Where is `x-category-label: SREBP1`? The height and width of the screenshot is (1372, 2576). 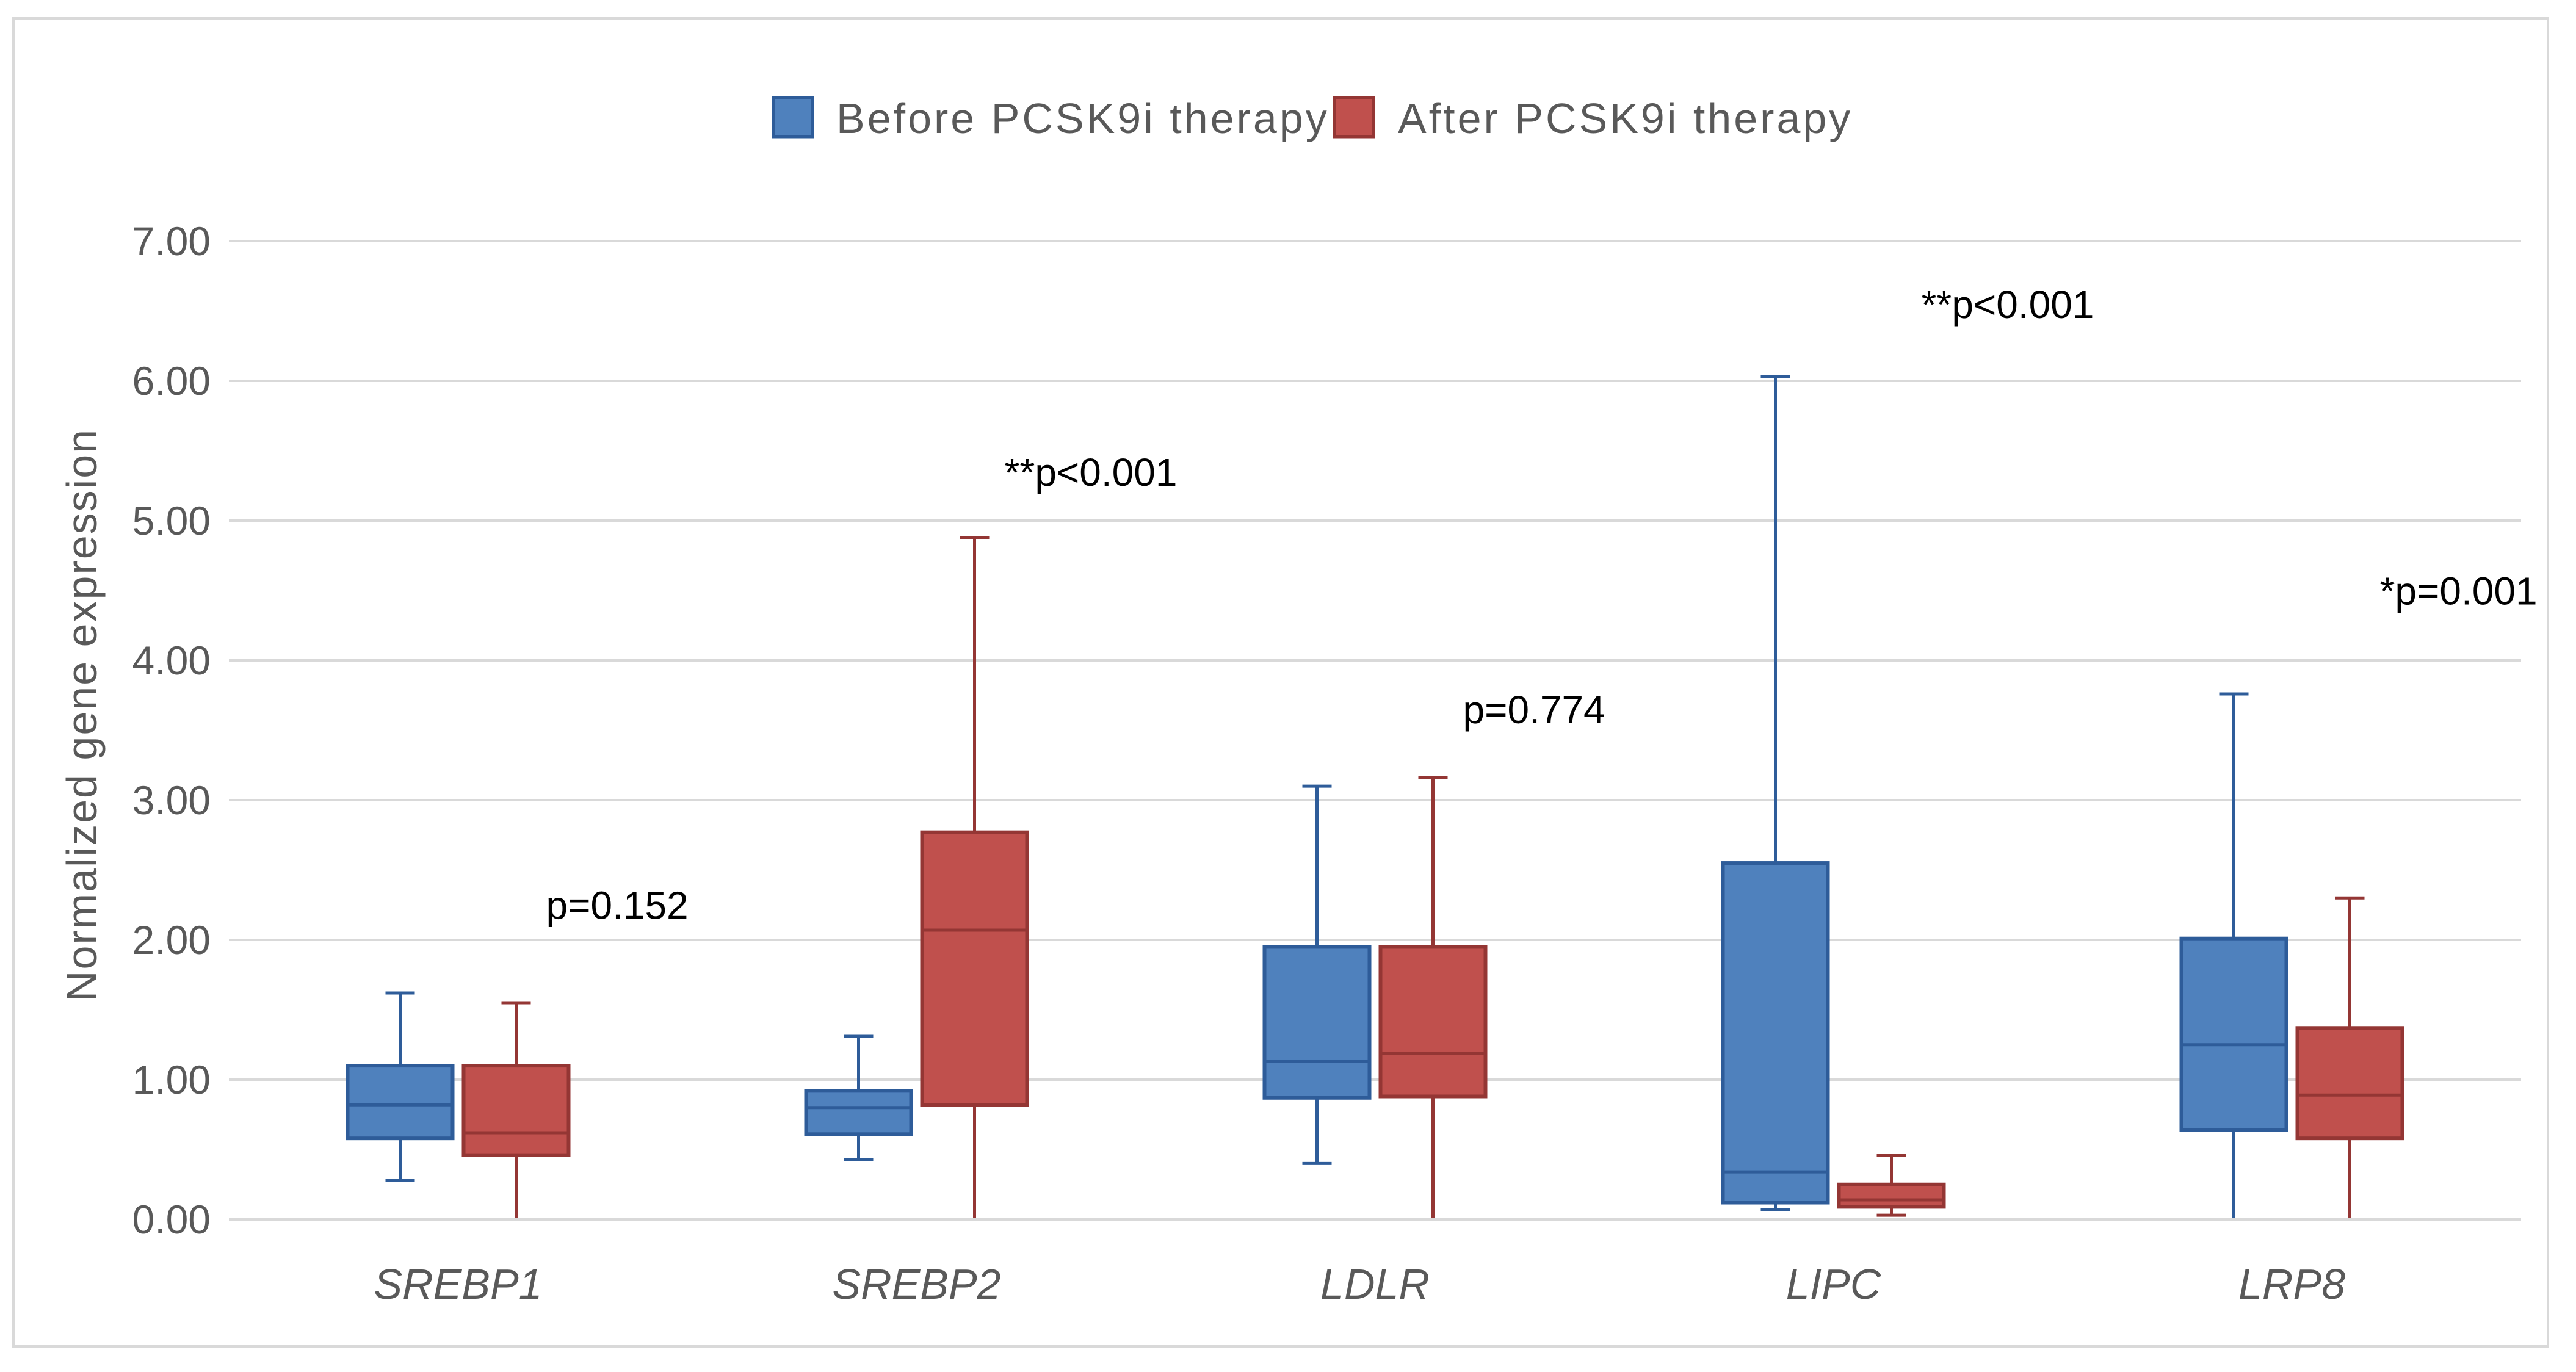
x-category-label: SREBP1 is located at coordinates (458, 1284).